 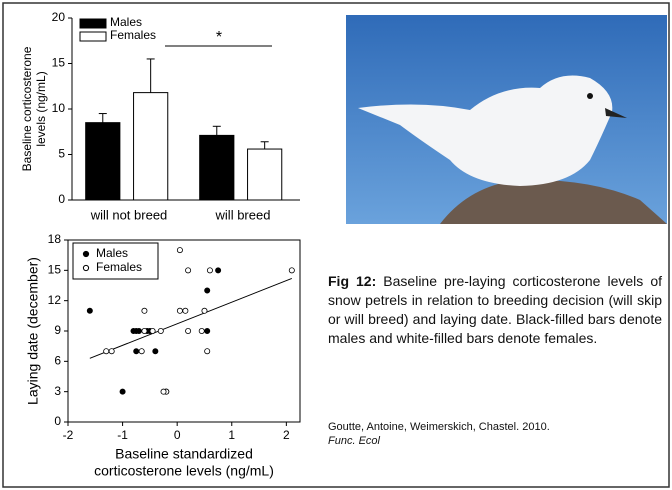 What do you see at coordinates (59, 108) in the screenshot?
I see `y-tick-label: 10` at bounding box center [59, 108].